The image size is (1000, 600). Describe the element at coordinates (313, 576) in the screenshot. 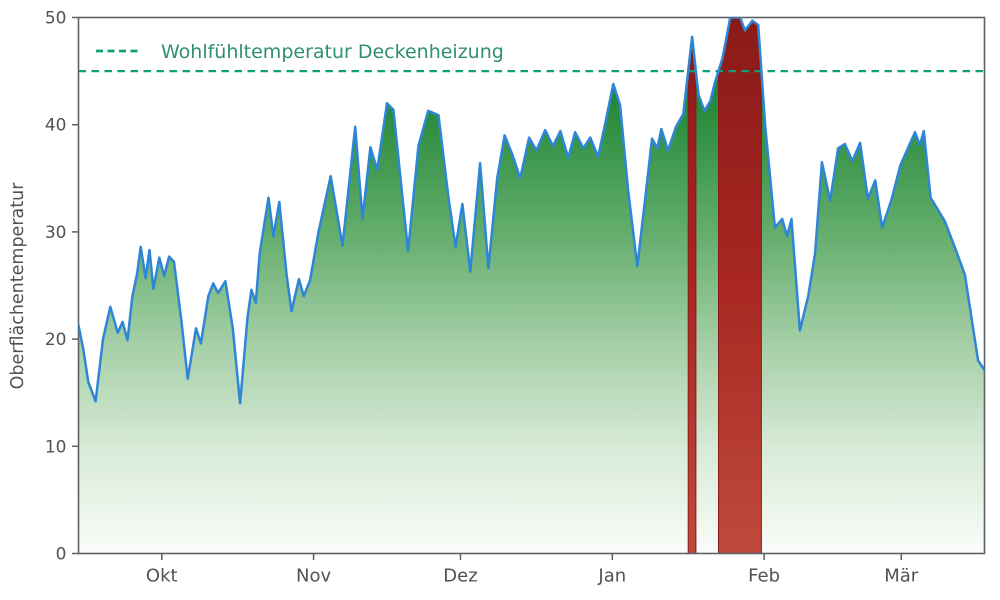

I see `x-tick-label: Nov` at that location.